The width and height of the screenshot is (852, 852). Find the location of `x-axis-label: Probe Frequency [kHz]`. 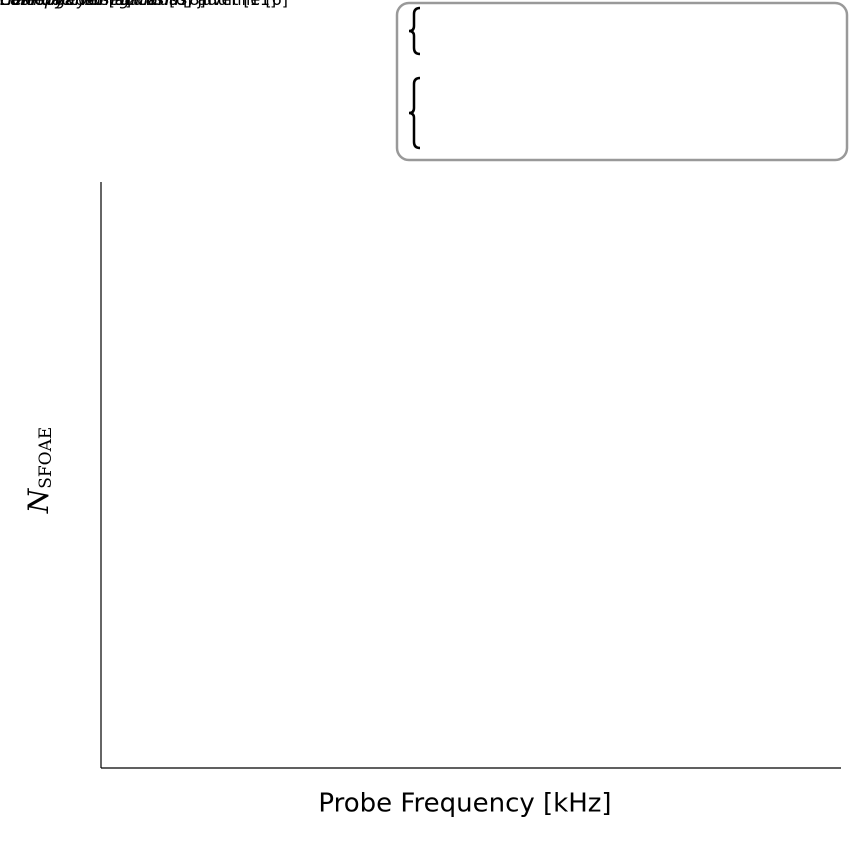

x-axis-label: Probe Frequency [kHz] is located at coordinates (464, 804).